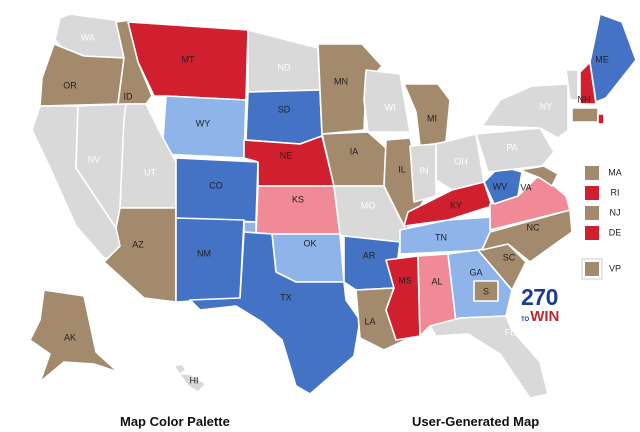 This screenshot has height=432, width=640. Describe the element at coordinates (592, 233) in the screenshot. I see `legend-box-de` at that location.